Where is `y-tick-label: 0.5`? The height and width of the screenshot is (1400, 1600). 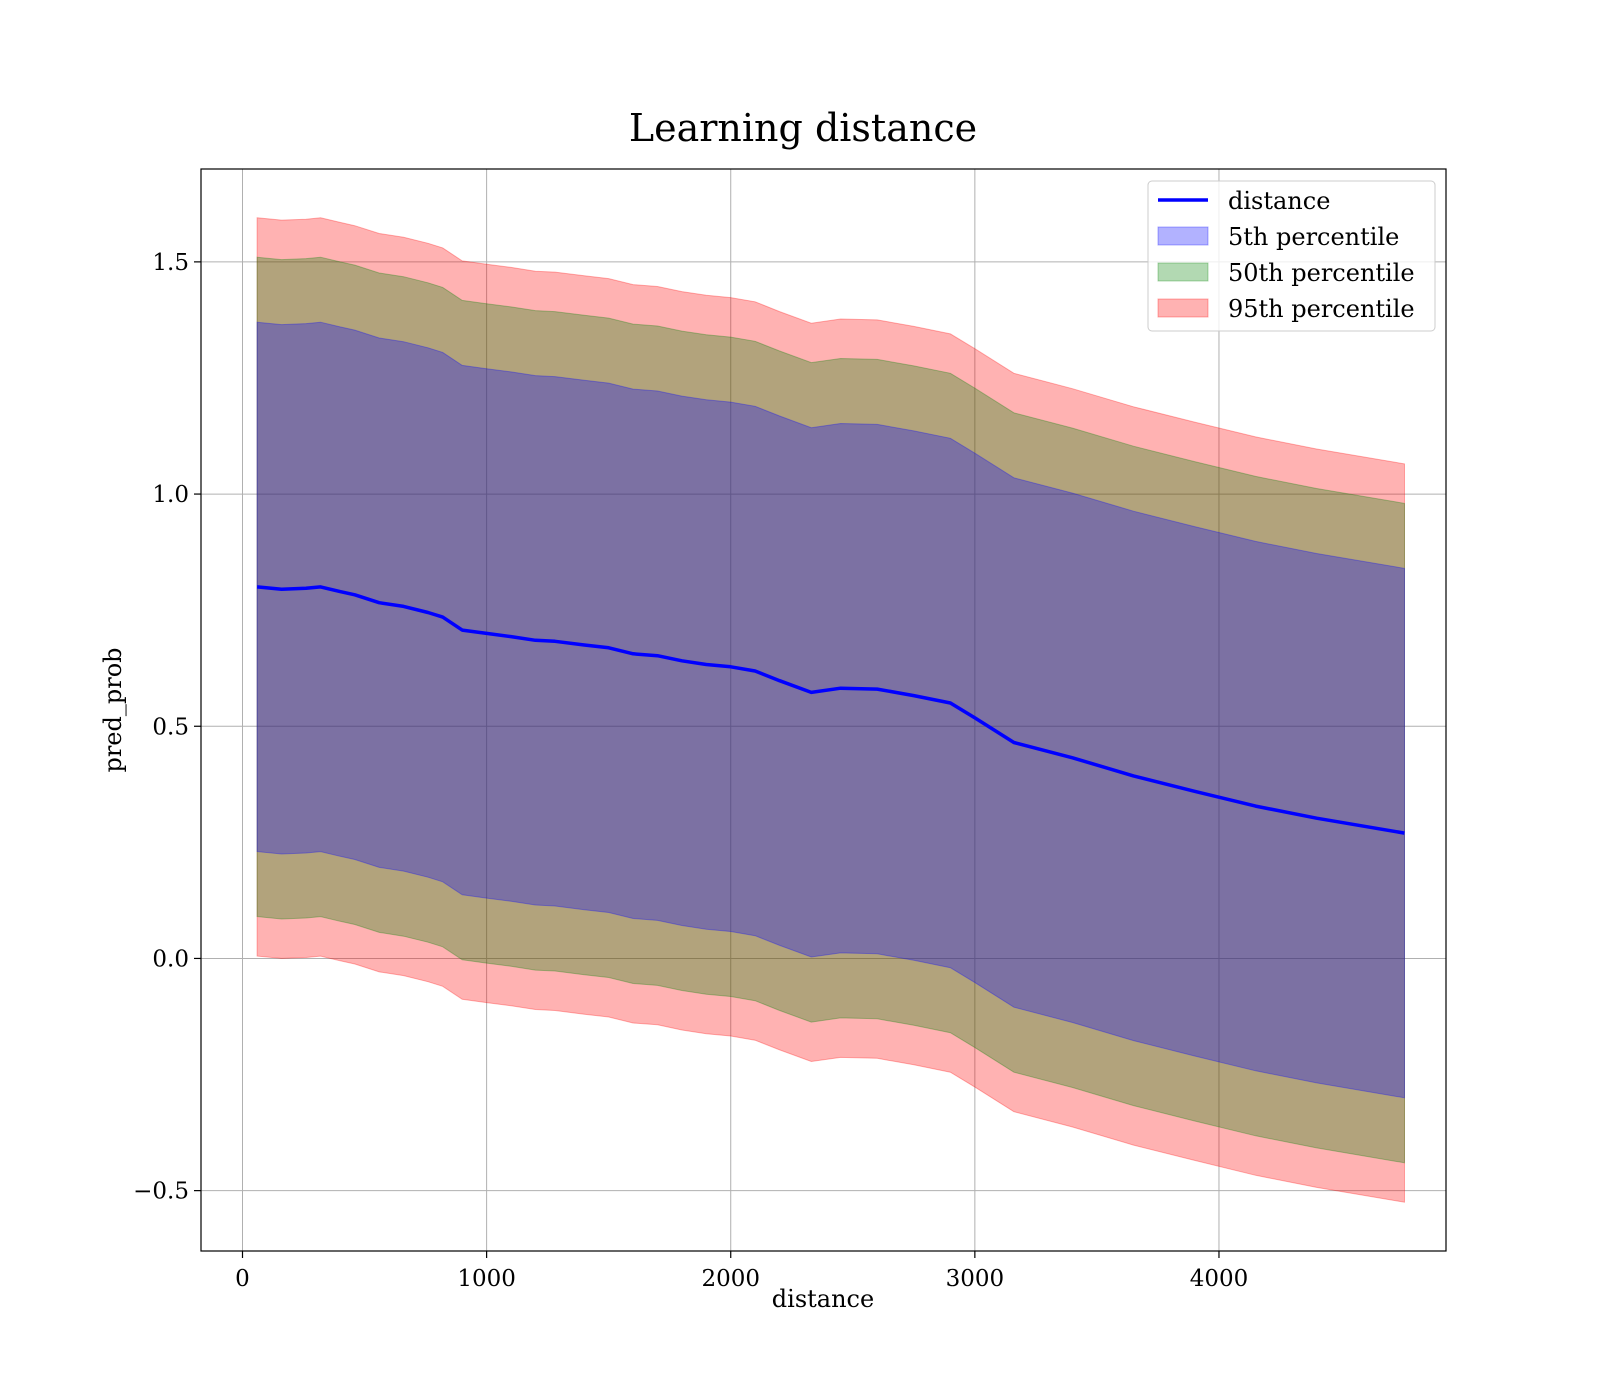 y-tick-label: 0.5 is located at coordinates (170, 727).